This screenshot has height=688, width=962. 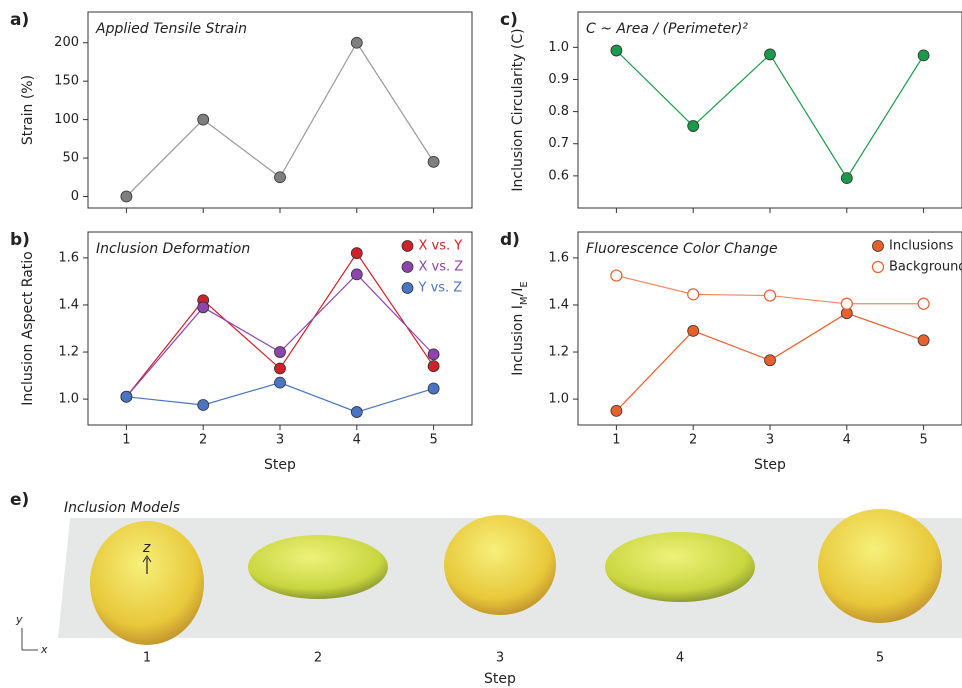 What do you see at coordinates (510, 240) in the screenshot?
I see `panel-label: d)` at bounding box center [510, 240].